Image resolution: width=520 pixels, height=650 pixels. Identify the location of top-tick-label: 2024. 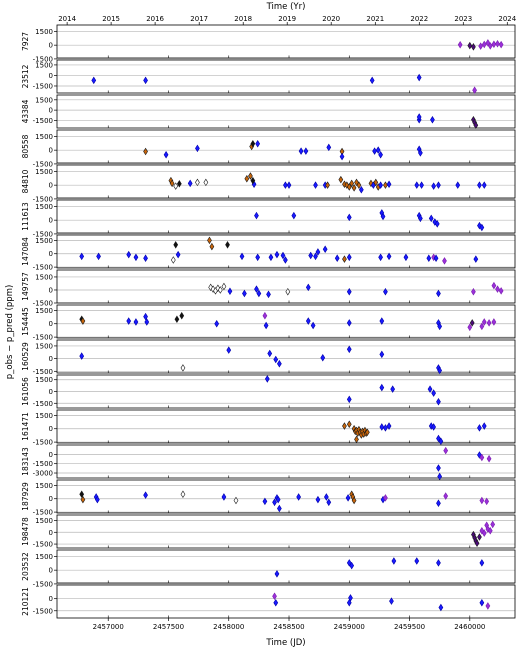
(507, 19).